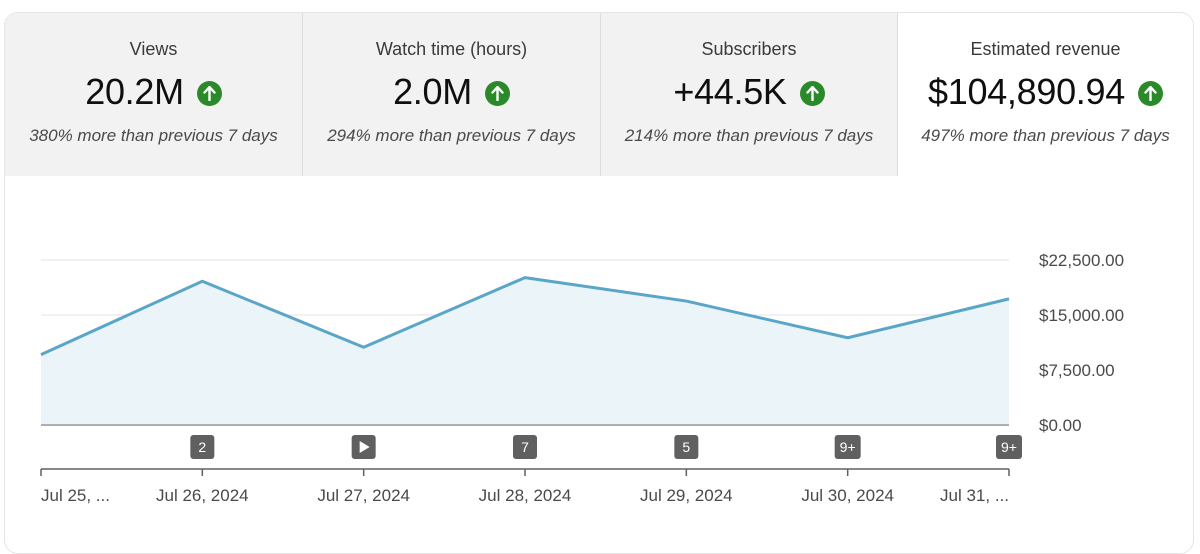 The width and height of the screenshot is (1200, 554). What do you see at coordinates (153, 49) in the screenshot?
I see `tab-label: Views` at bounding box center [153, 49].